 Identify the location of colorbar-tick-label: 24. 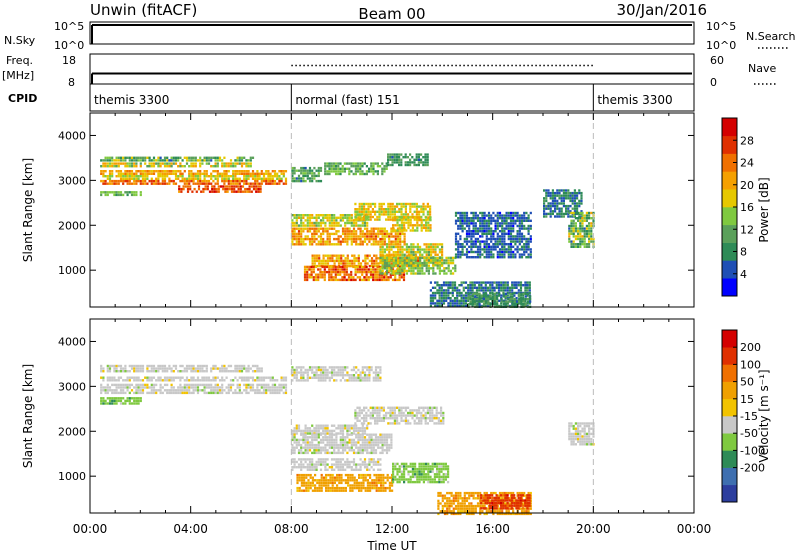
(747, 163).